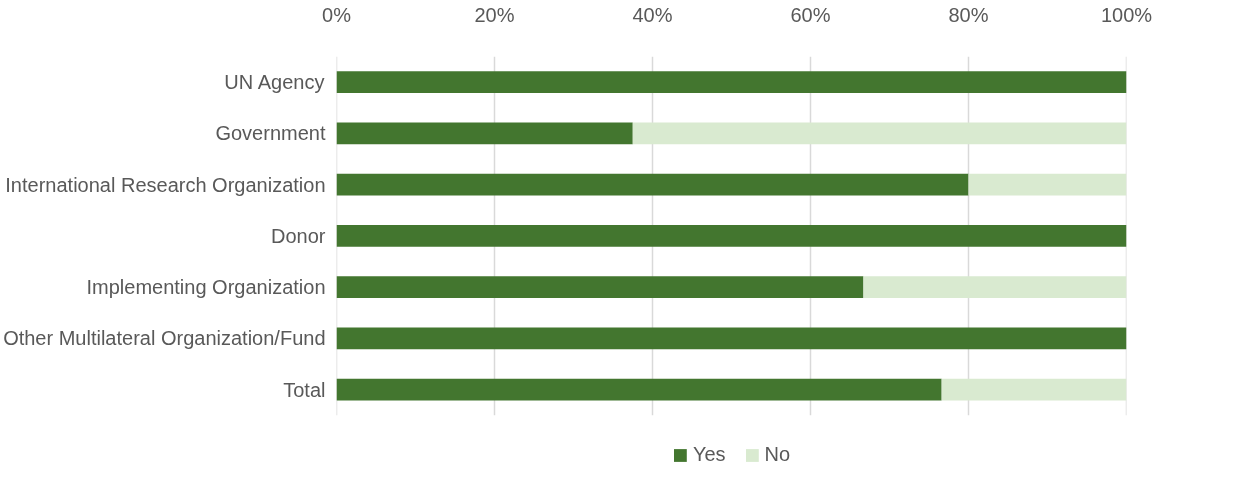  I want to click on y-tick-label: Total, so click(304, 389).